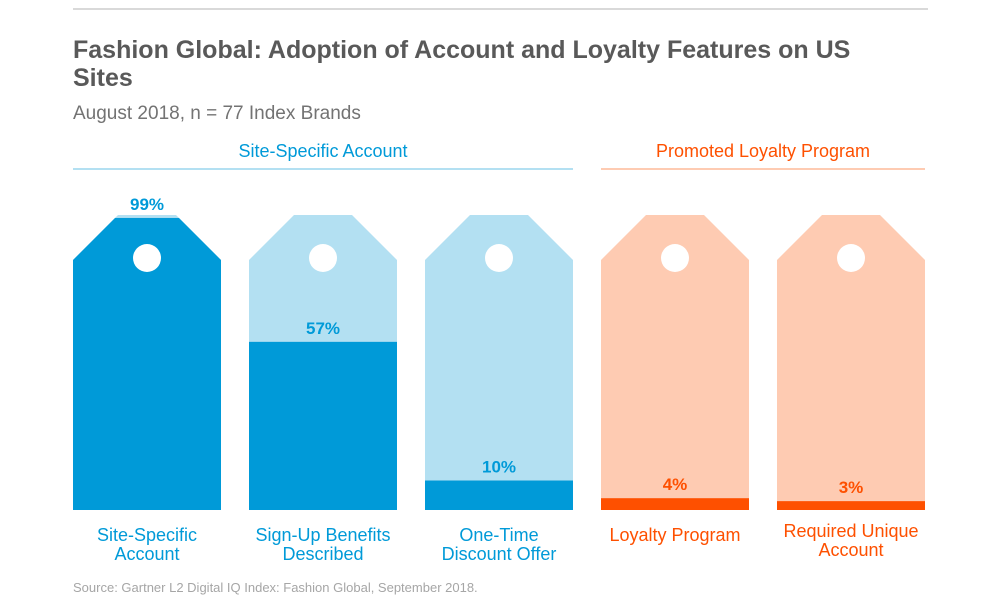 The height and width of the screenshot is (603, 1000). Describe the element at coordinates (763, 151) in the screenshot. I see `group-label: Promoted Loyalty Program` at that location.